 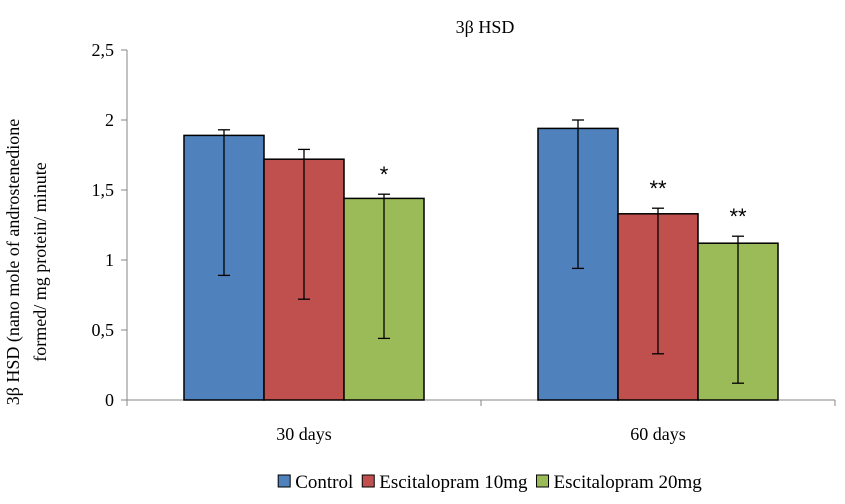 I want to click on significance-marker: *, so click(x=384, y=174).